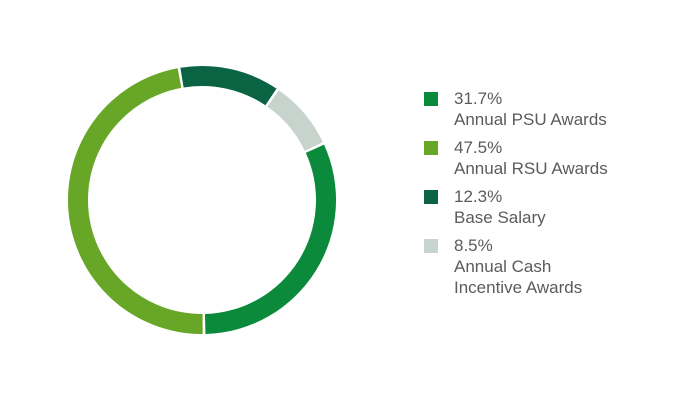  What do you see at coordinates (478, 147) in the screenshot?
I see `legend-value-rsu: 47.5%` at bounding box center [478, 147].